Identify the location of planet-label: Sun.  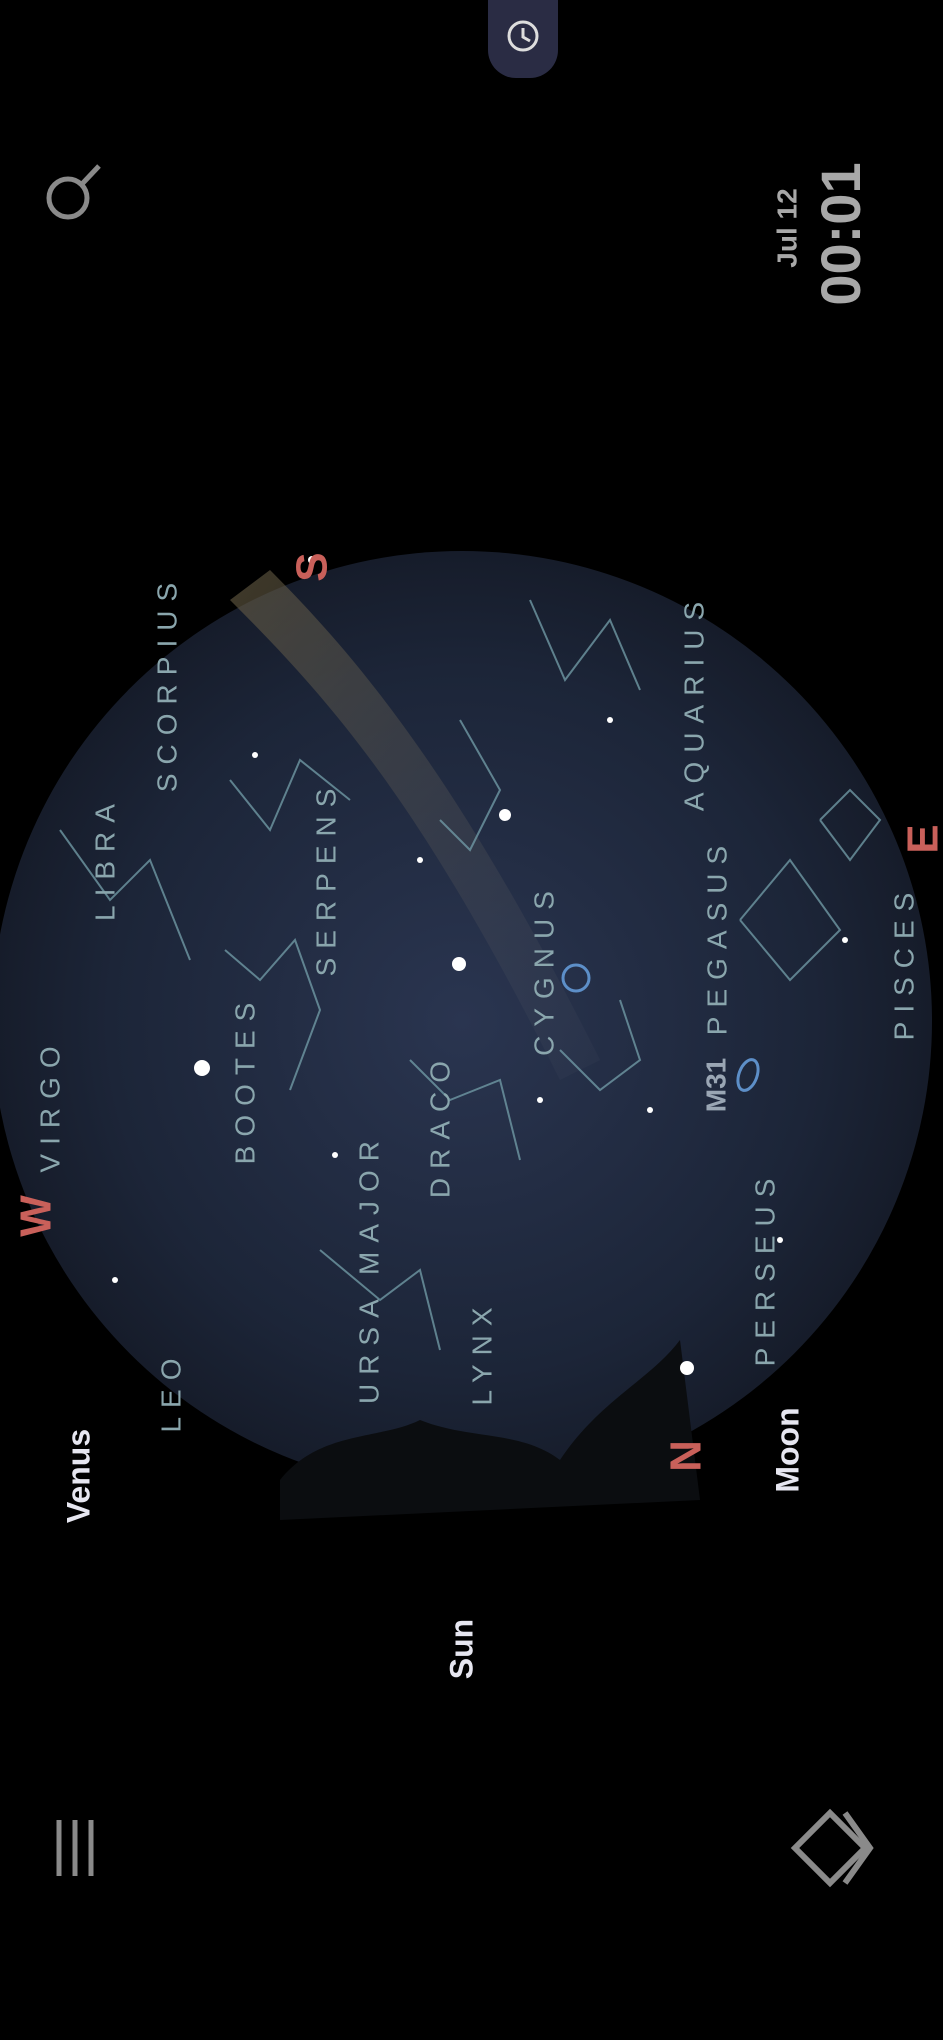
(461, 1649).